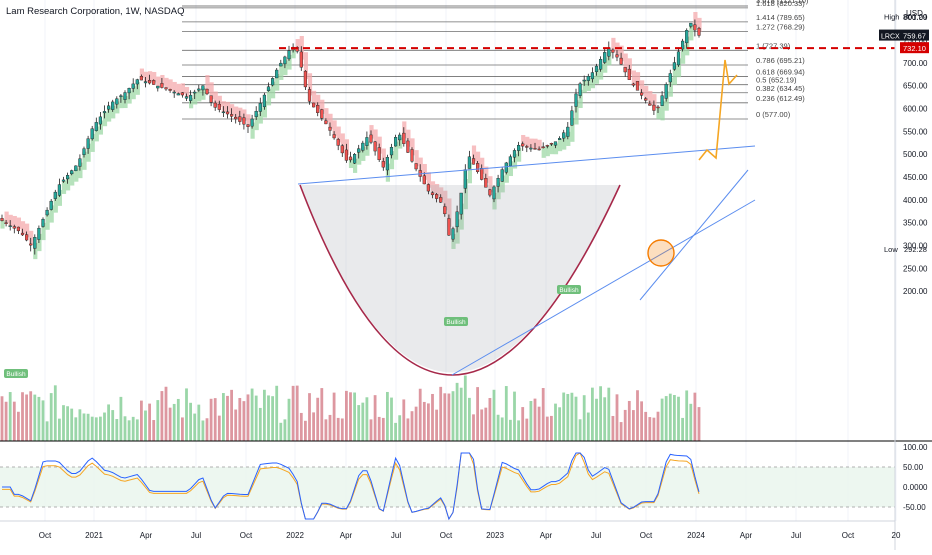 Image resolution: width=932 pixels, height=555 pixels. What do you see at coordinates (526, 165) in the screenshot?
I see `upper-trendline` at bounding box center [526, 165].